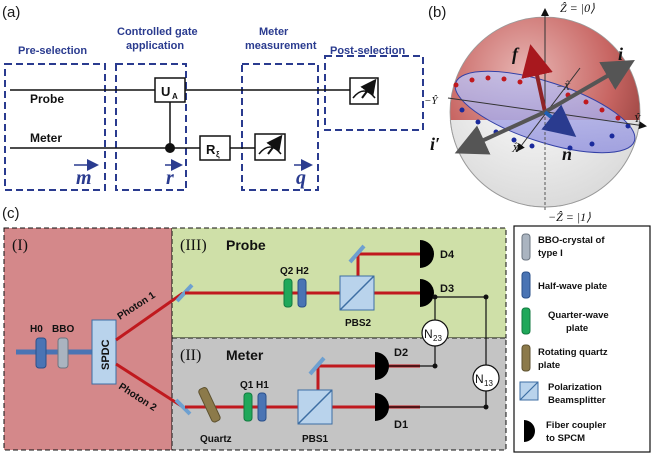 Image resolution: width=653 pixels, height=455 pixels. I want to click on d4-label: D4, so click(447, 255).